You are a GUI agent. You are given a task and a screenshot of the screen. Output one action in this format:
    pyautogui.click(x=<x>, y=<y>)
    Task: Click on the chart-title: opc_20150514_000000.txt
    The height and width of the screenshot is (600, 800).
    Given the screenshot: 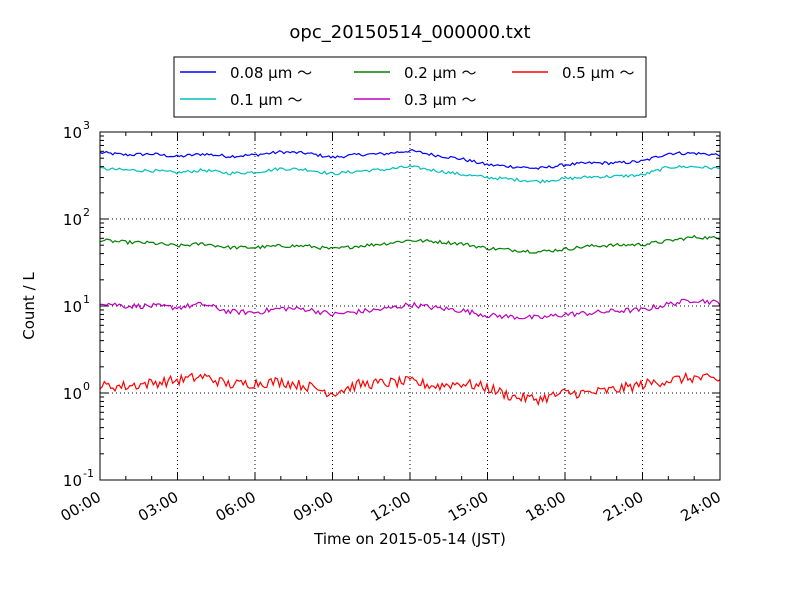 What is the action you would take?
    pyautogui.click(x=409, y=32)
    